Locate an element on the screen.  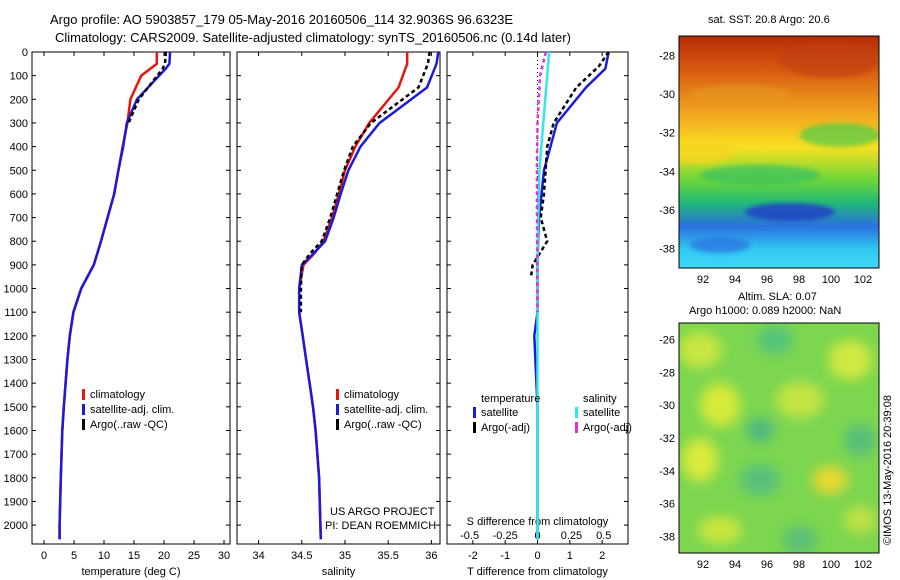
x-tick-label: 1 is located at coordinates (570, 556).